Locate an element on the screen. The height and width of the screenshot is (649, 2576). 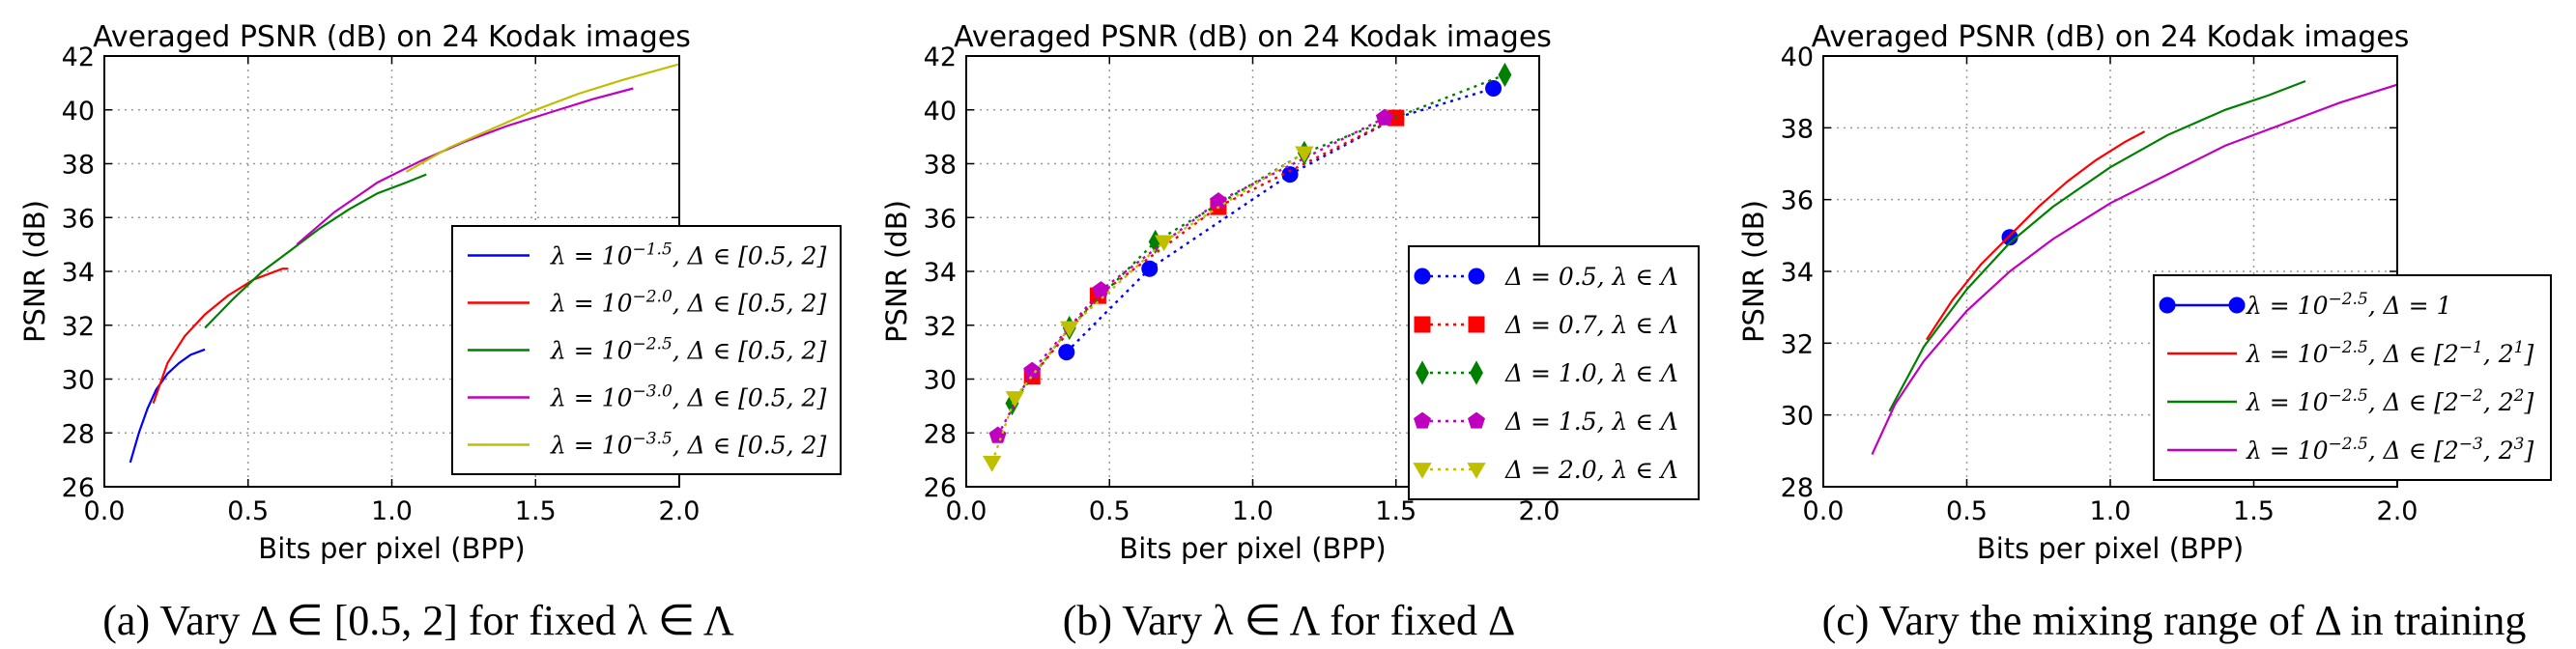
legend-label: λ = 10−2.0, Δ ∈ [0.5, 2] is located at coordinates (688, 303).